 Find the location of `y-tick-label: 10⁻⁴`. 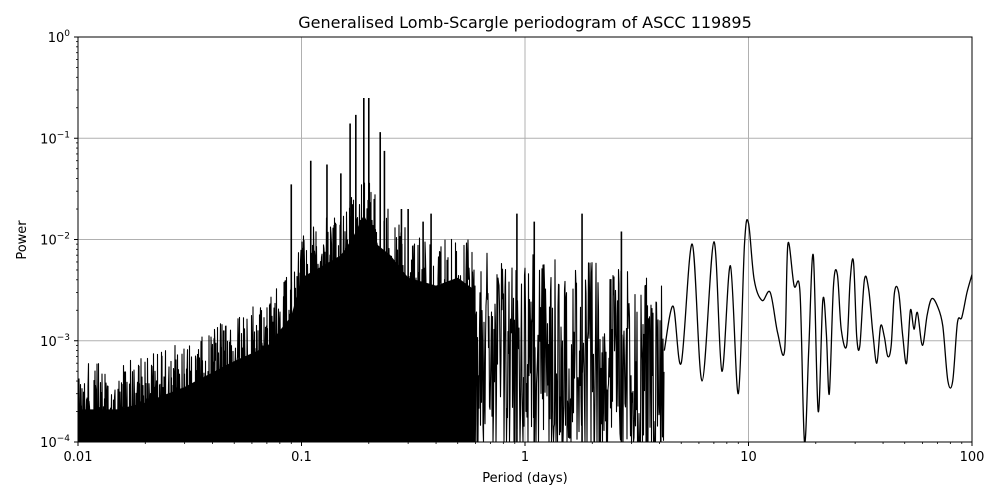

y-tick-label: 10⁻⁴ is located at coordinates (55, 442).